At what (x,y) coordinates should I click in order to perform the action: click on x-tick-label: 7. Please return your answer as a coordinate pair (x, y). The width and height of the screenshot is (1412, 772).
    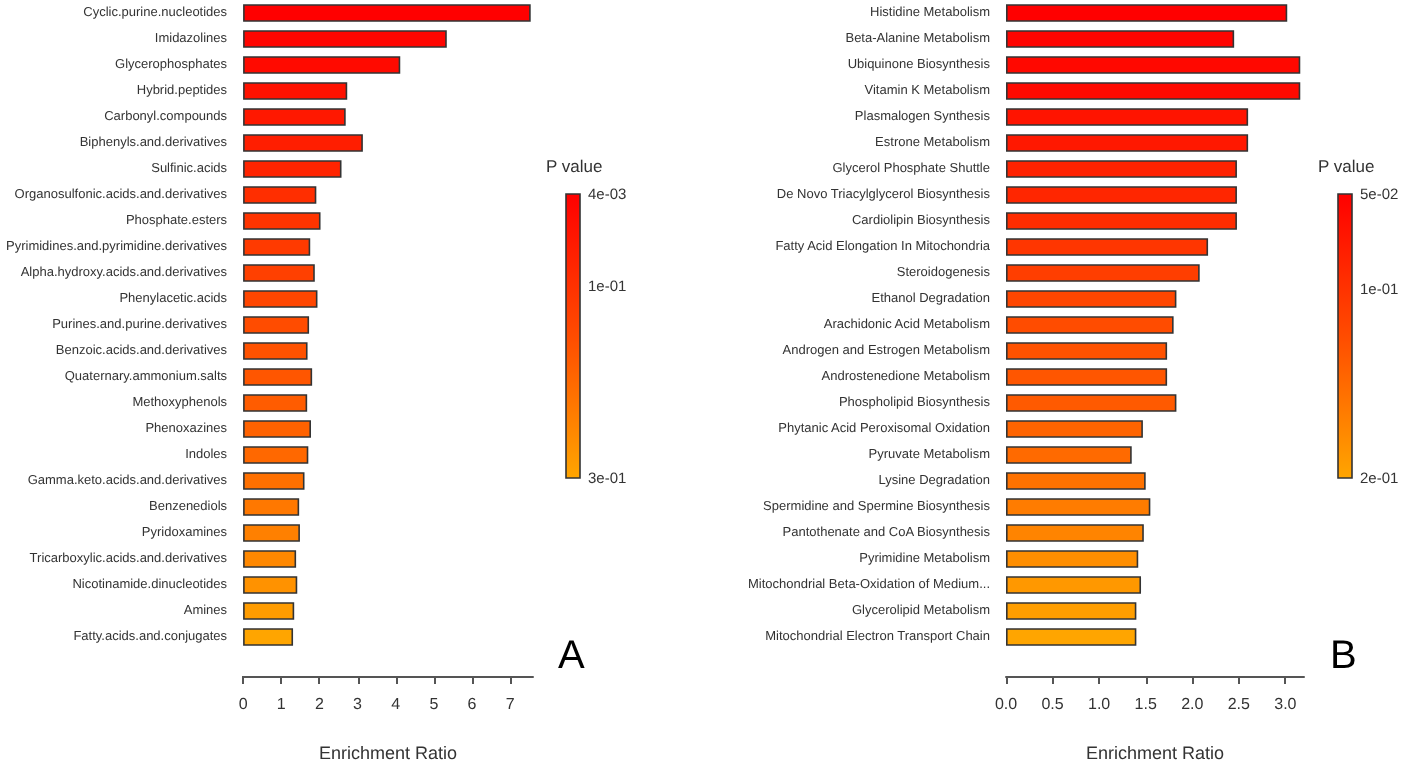
    Looking at the image, I should click on (510, 704).